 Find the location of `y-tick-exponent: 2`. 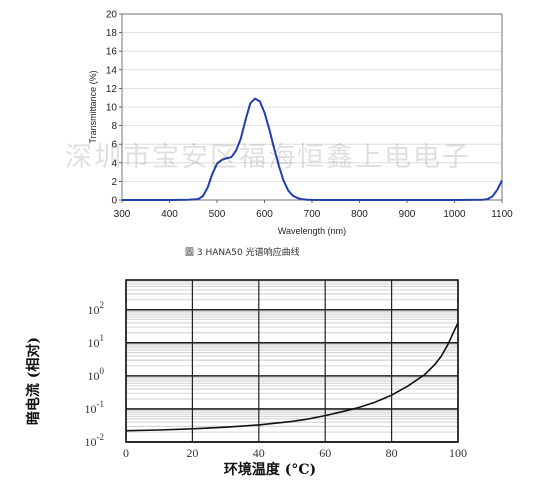

y-tick-exponent: 2 is located at coordinates (102, 305).